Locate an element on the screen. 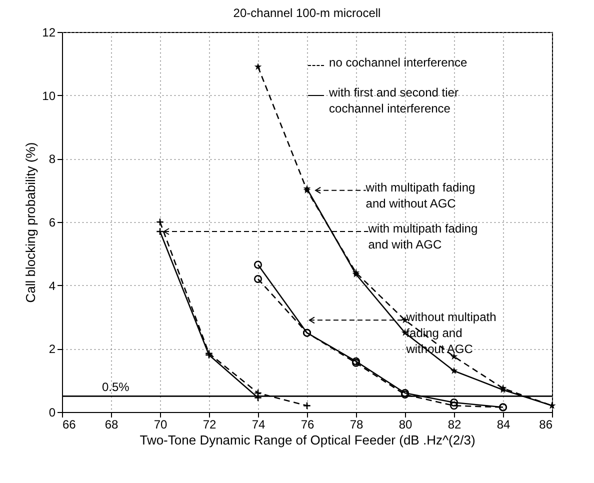 The image size is (594, 483). y-tick-label: 8 is located at coordinates (52, 159).